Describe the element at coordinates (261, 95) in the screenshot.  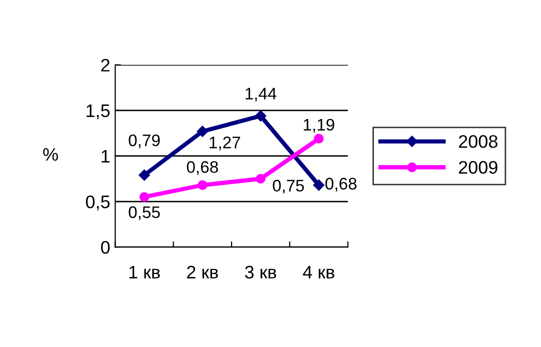
I see `data-label: 1,44` at that location.